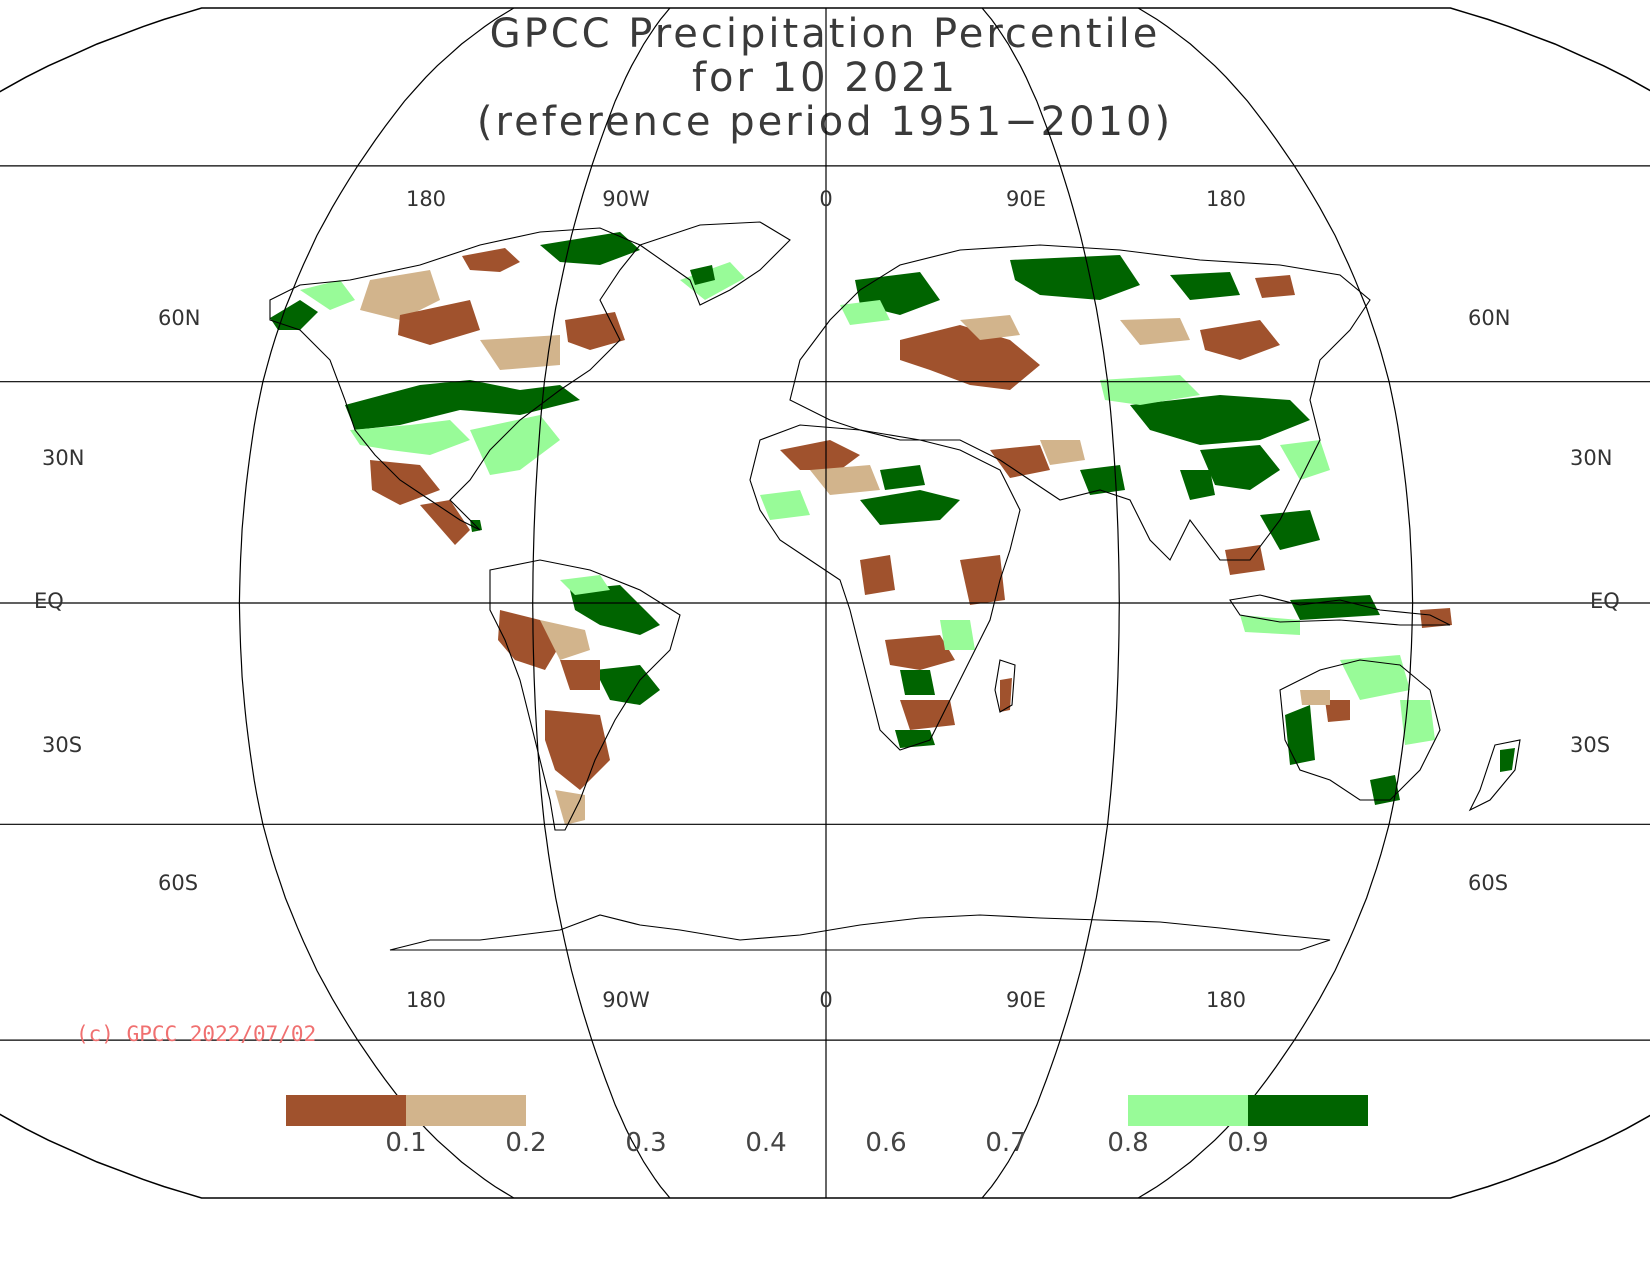 The height and width of the screenshot is (1270, 1650). I want to click on region-sa-center-dry, so click(580, 675).